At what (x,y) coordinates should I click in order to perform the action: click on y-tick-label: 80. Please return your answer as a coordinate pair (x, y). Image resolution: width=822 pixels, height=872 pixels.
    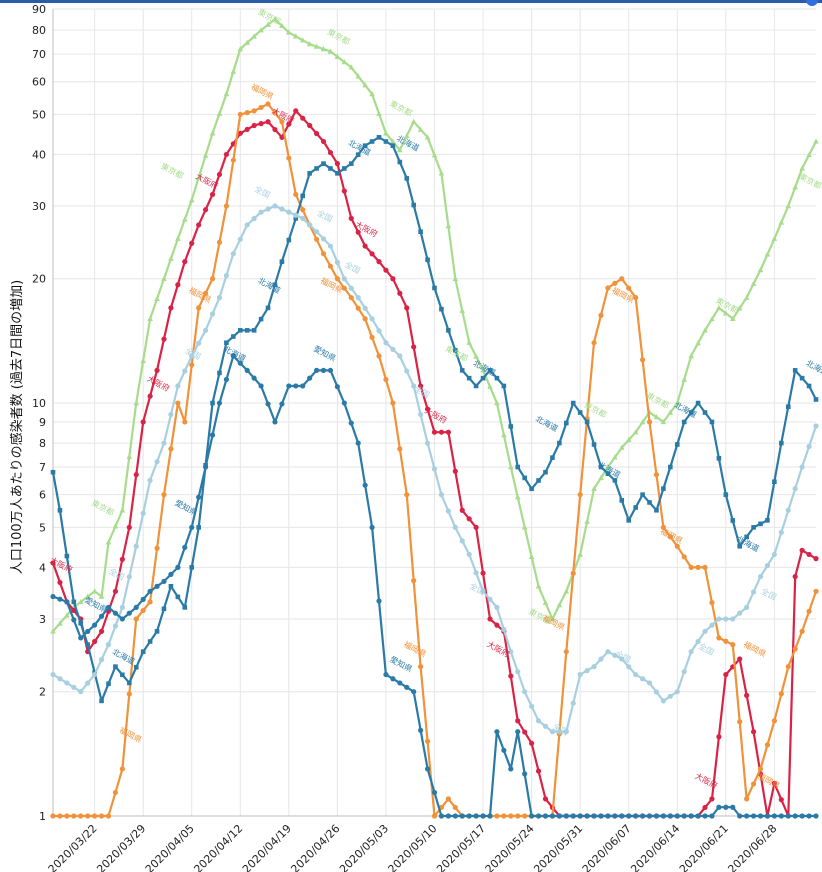
    Looking at the image, I should click on (39, 30).